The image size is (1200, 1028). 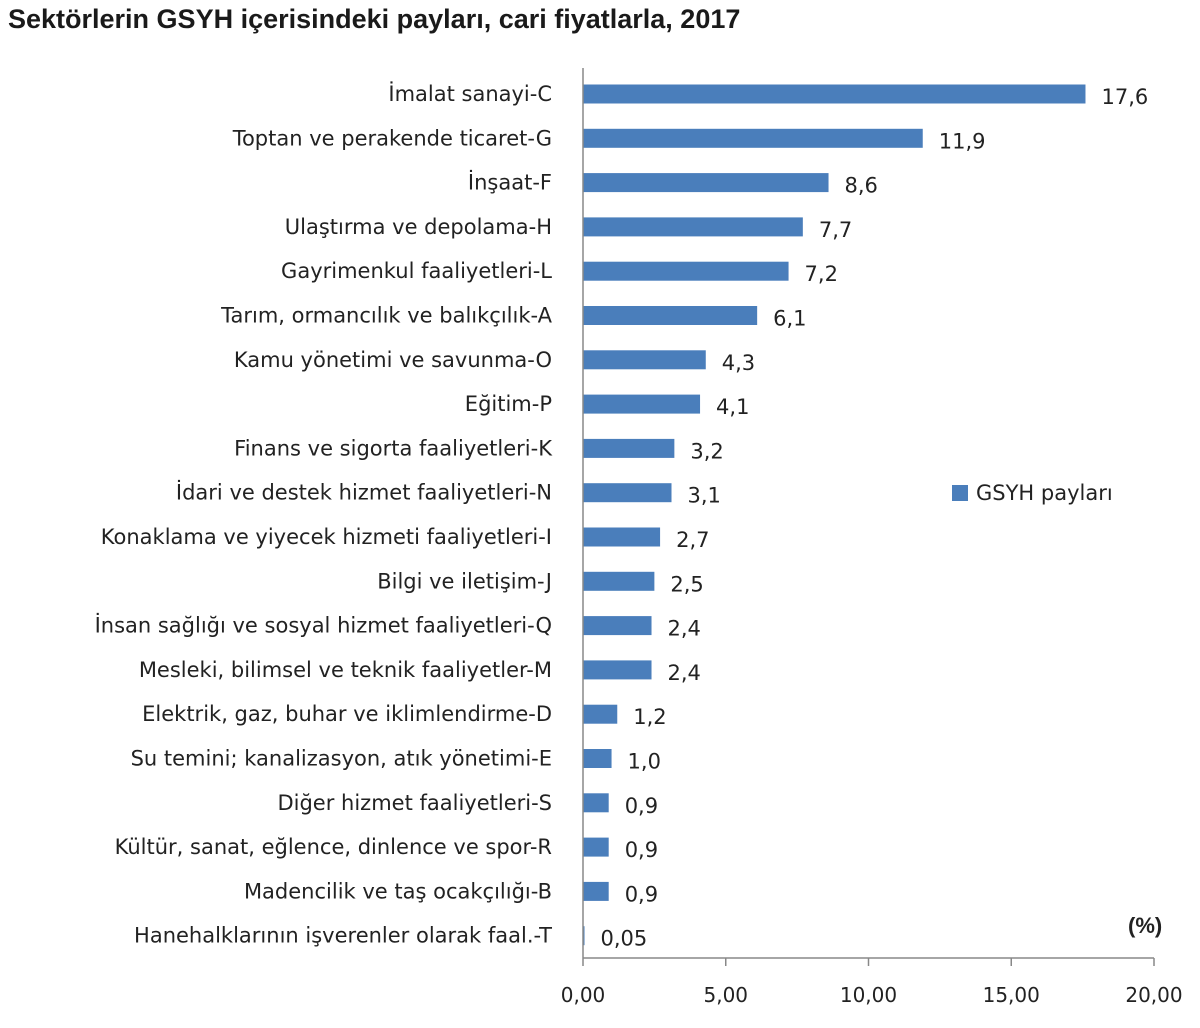 What do you see at coordinates (416, 271) in the screenshot?
I see `category-label: Gayrimenkul faaliyetleri-L` at bounding box center [416, 271].